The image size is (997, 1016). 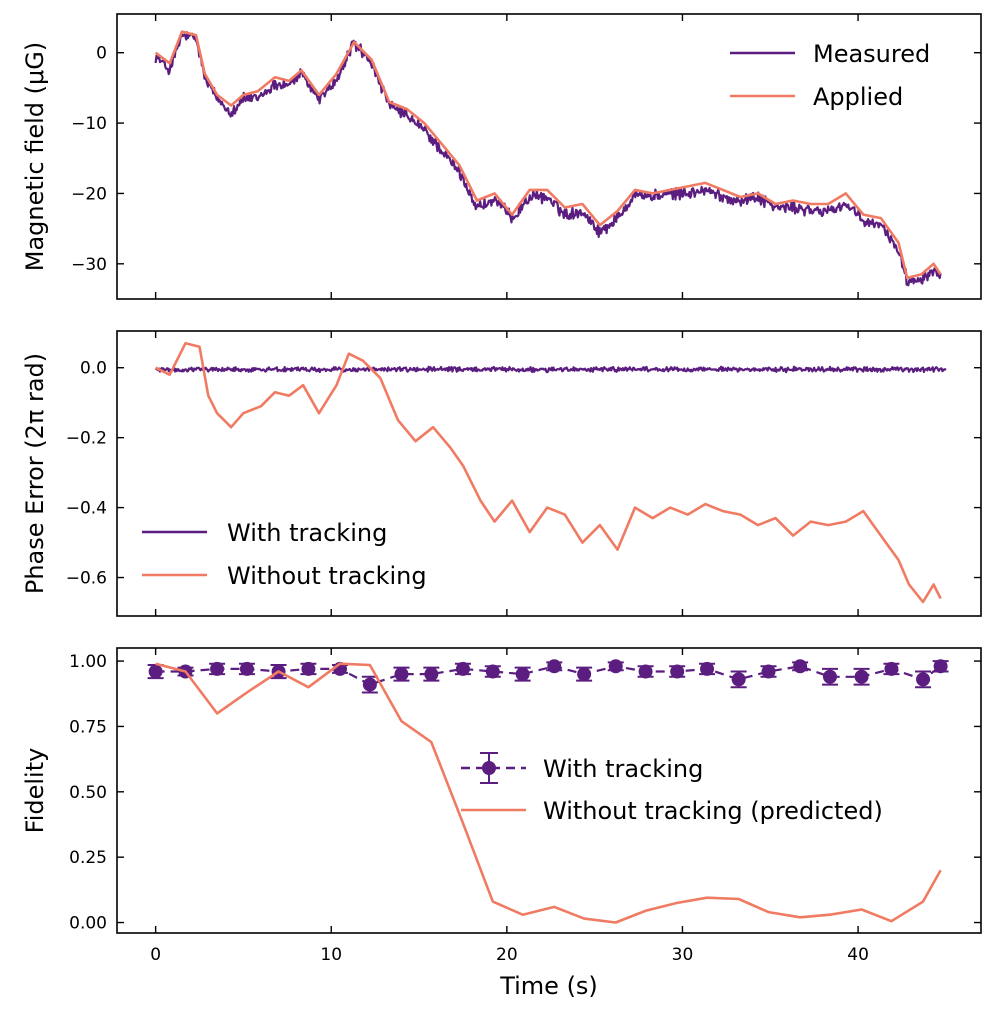 I want to click on y-tick-label: −10, so click(x=89, y=124).